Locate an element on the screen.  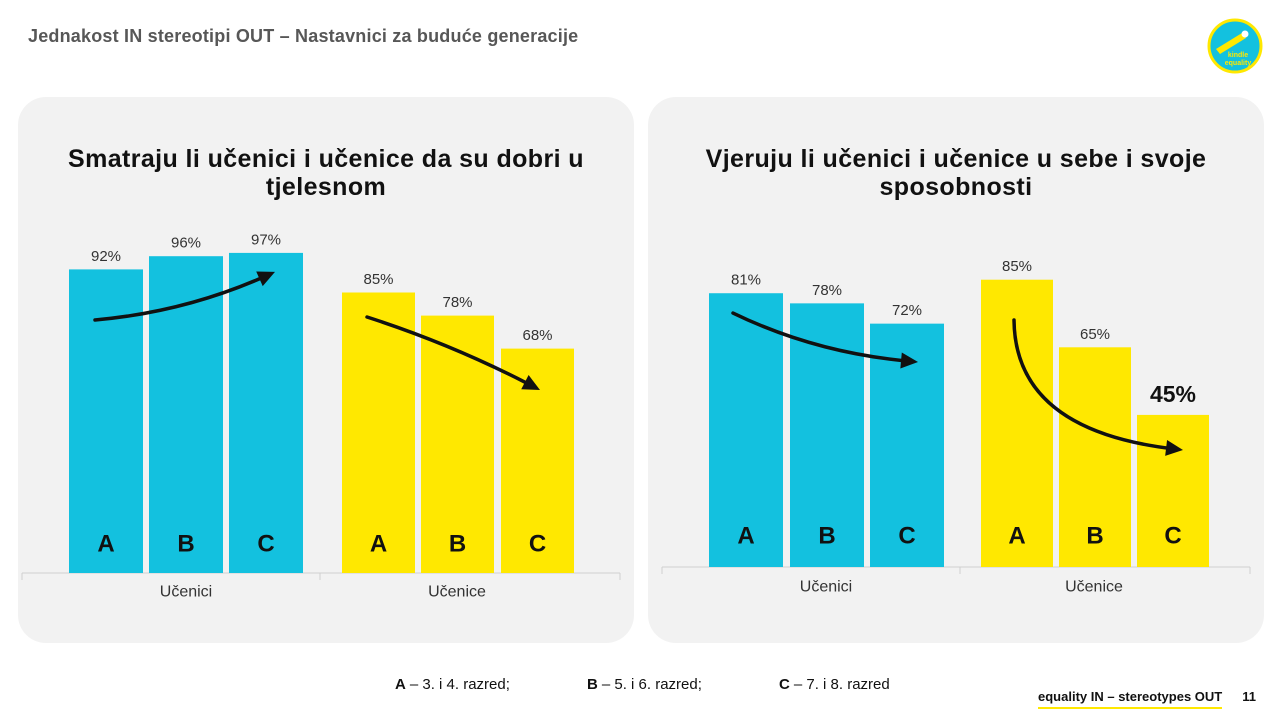
value-label-ucenici-b: 96% is located at coordinates (186, 243).